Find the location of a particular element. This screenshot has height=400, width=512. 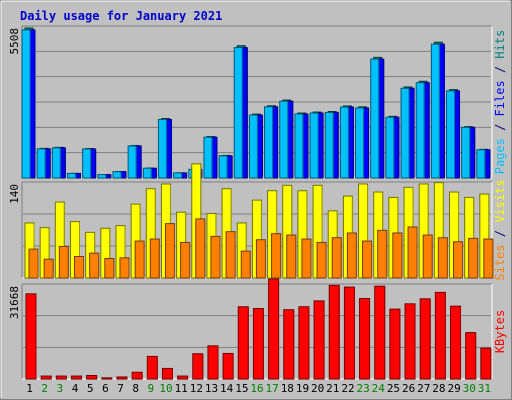

day-label-15: 15 is located at coordinates (241, 388).